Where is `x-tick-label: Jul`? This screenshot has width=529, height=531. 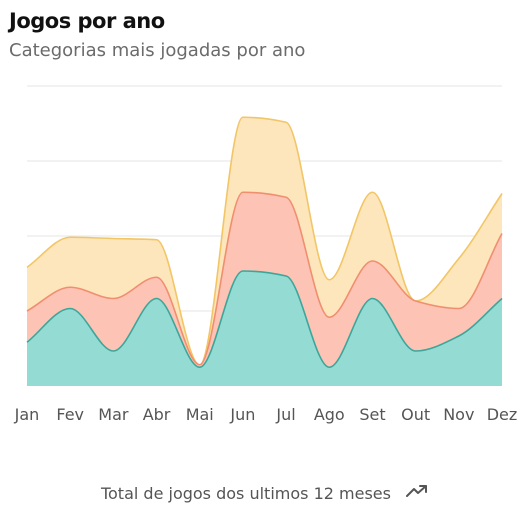
x-tick-label: Jul is located at coordinates (285, 414).